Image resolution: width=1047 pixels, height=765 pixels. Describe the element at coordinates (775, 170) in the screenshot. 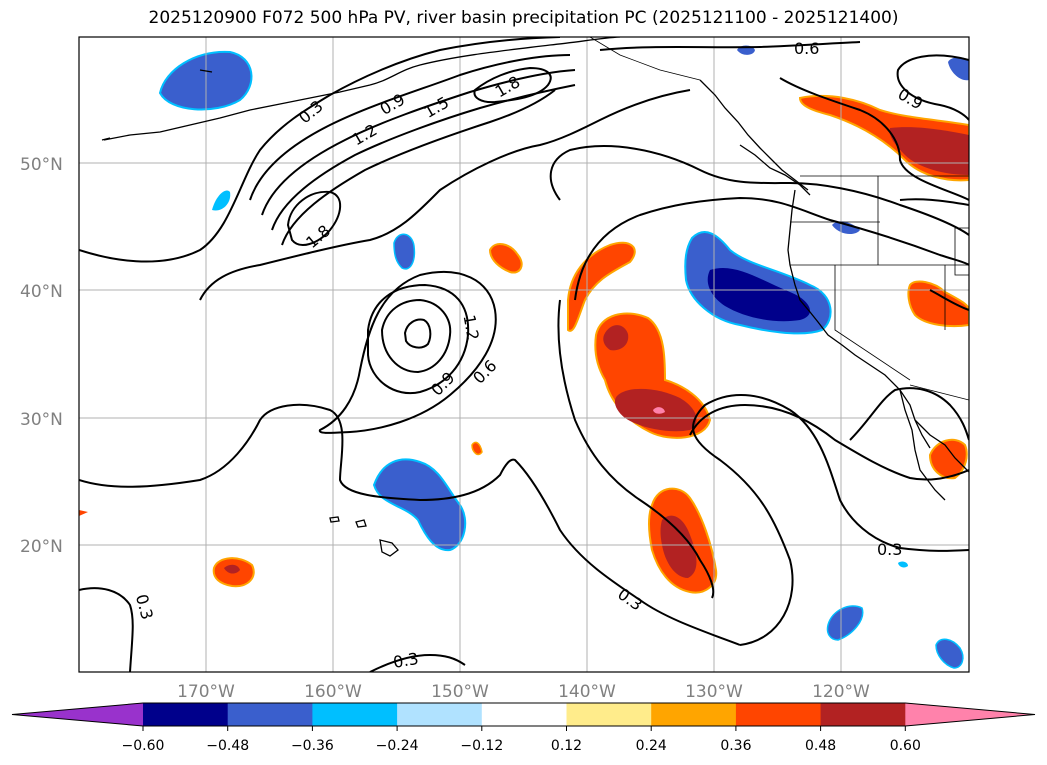

I see `coast-islands-bc` at that location.